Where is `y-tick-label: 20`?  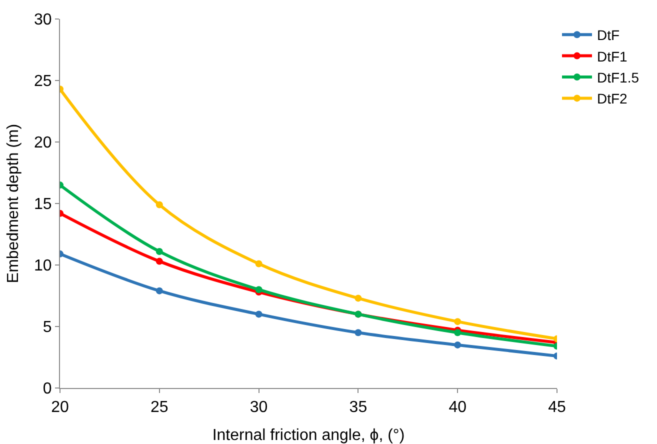
y-tick-label: 20 is located at coordinates (43, 143).